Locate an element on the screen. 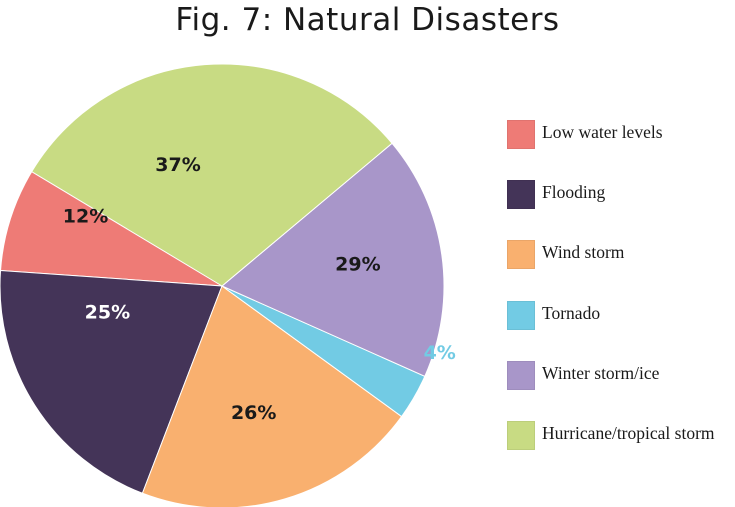  legend-item: Tornado is located at coordinates (621, 327).